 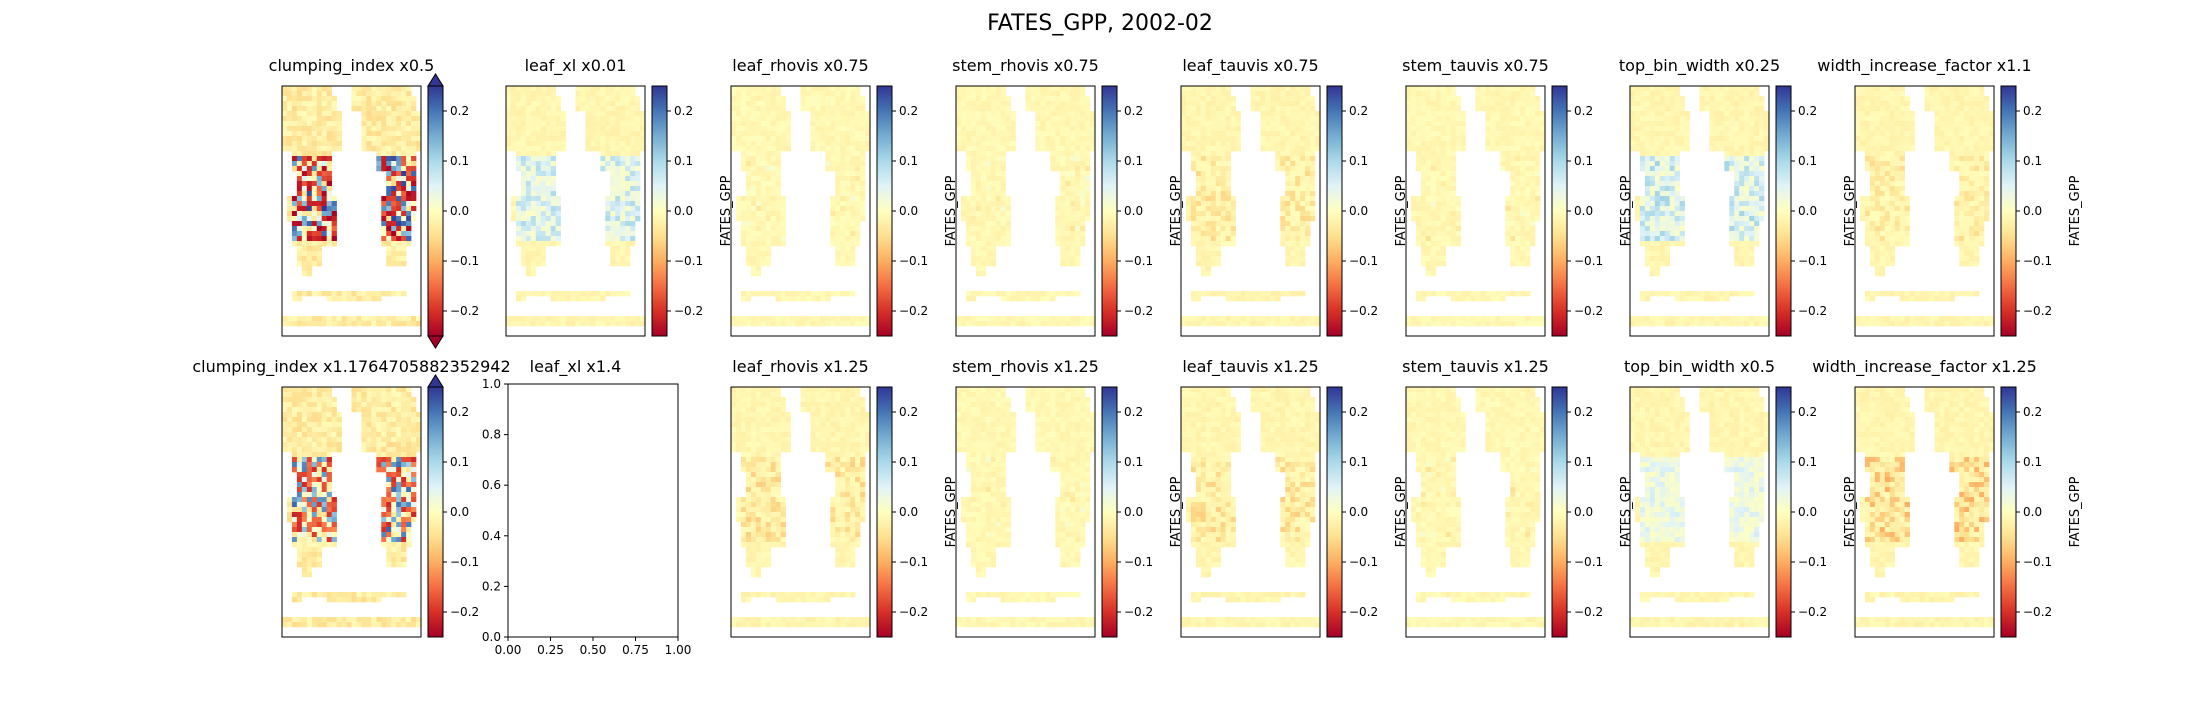 I want to click on colorbar-label: FATES_GPP, so click(x=1626, y=210).